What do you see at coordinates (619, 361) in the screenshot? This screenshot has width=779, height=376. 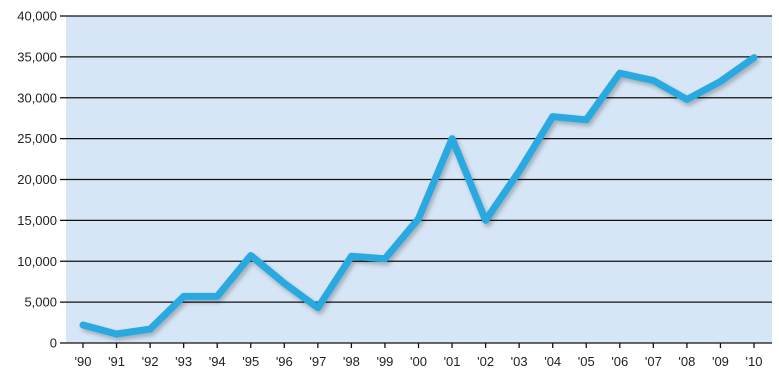 I see `x-tick-label: '06` at bounding box center [619, 361].